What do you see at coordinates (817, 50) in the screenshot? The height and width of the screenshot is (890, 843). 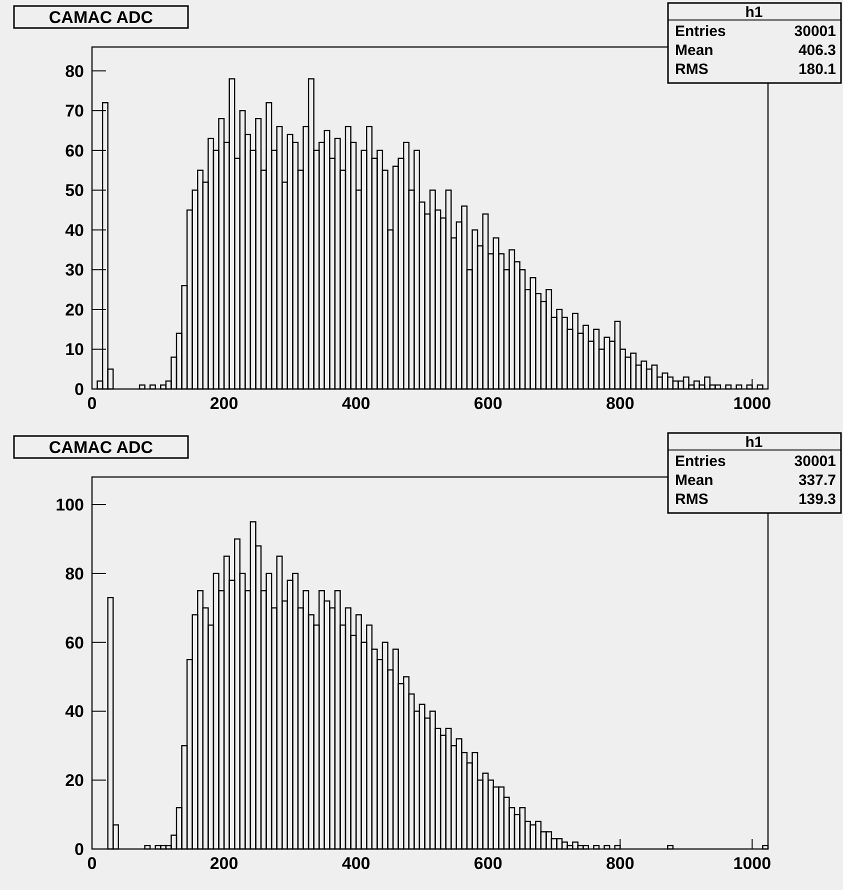 I see `text: 406.3` at bounding box center [817, 50].